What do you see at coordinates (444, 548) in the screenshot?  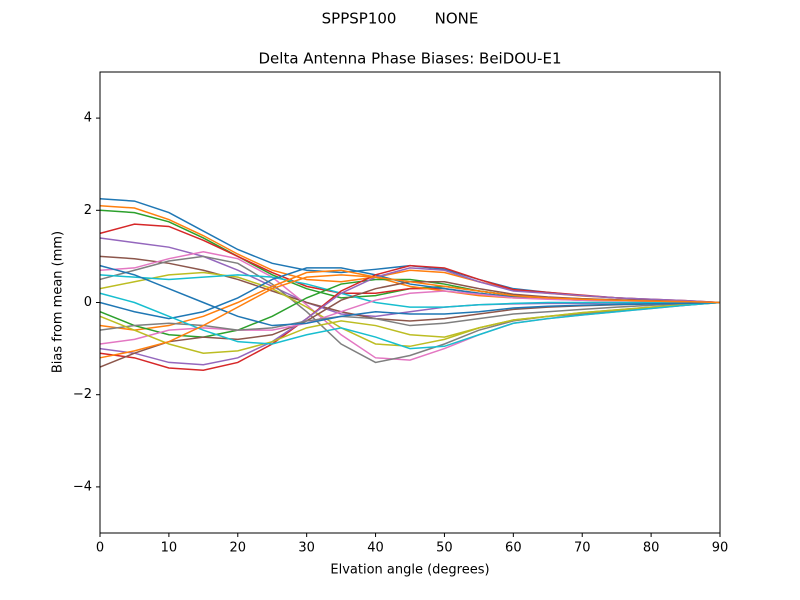 I see `x-tick-label: 50` at bounding box center [444, 548].